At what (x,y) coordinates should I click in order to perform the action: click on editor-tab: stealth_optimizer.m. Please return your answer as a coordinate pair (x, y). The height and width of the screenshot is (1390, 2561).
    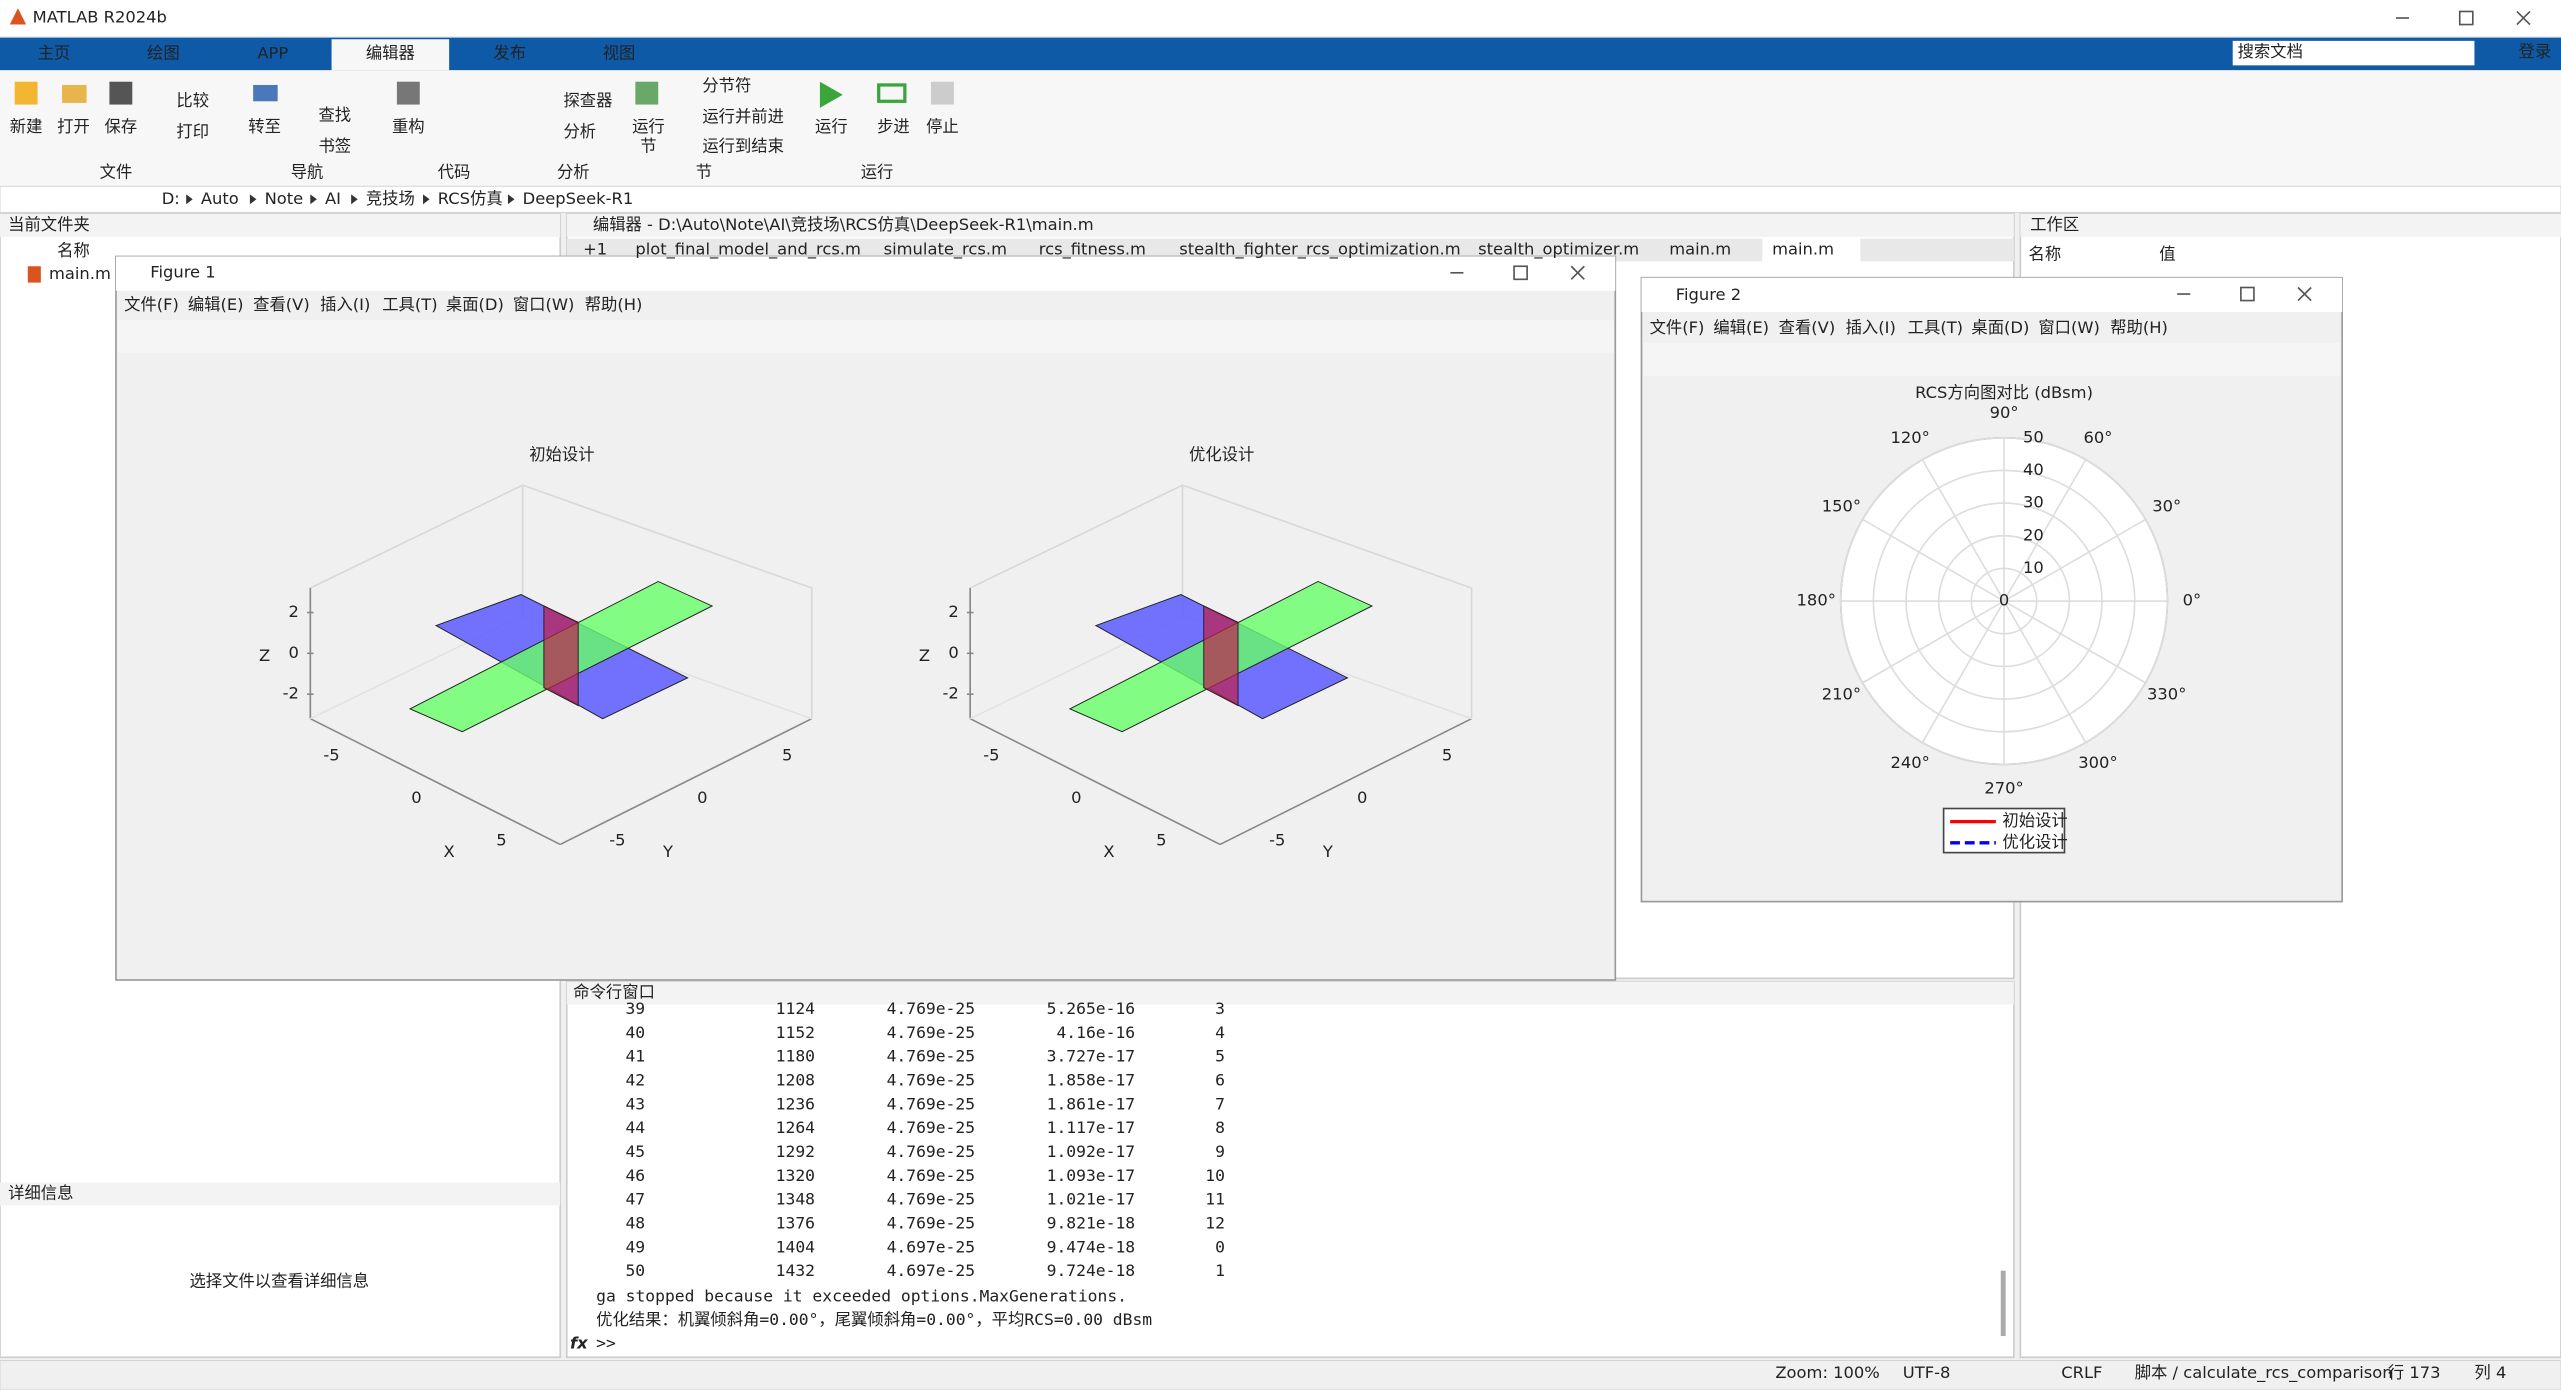
    Looking at the image, I should click on (1558, 249).